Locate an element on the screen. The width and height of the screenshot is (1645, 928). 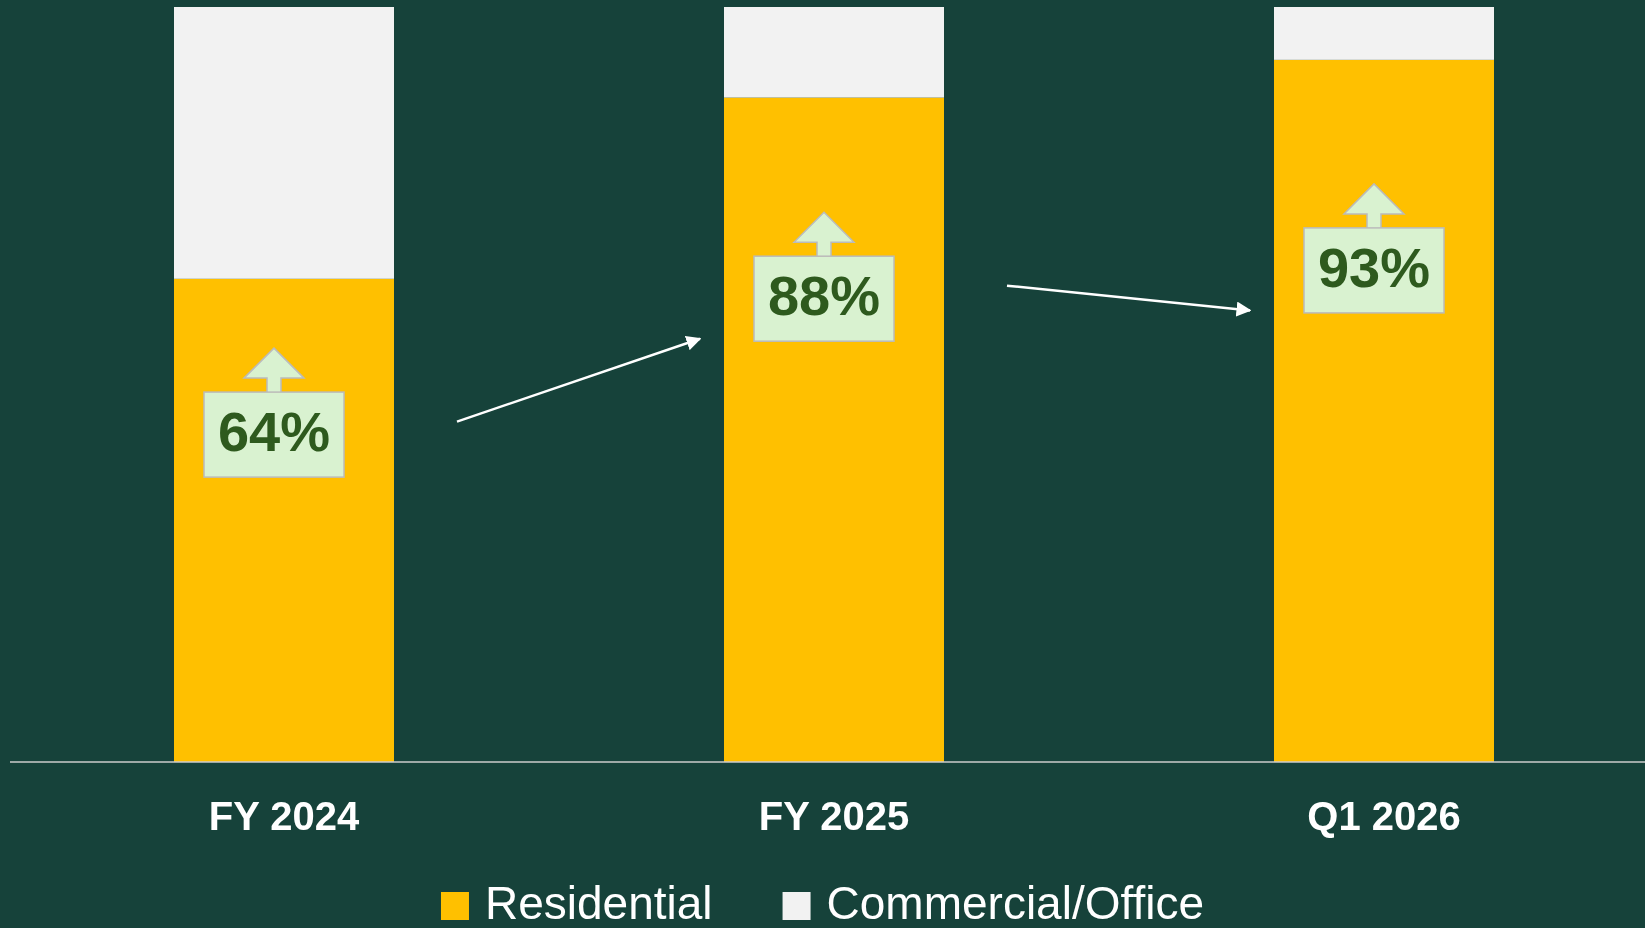
x-tick-label: Q1 2026 is located at coordinates (1384, 816).